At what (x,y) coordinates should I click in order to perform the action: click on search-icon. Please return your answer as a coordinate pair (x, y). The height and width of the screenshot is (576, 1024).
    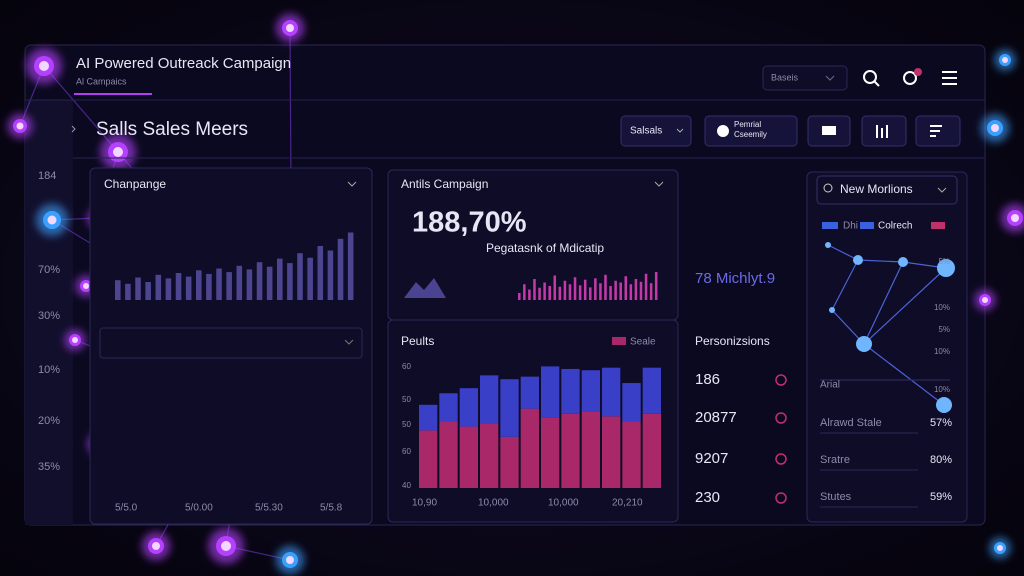
    Looking at the image, I should click on (871, 78).